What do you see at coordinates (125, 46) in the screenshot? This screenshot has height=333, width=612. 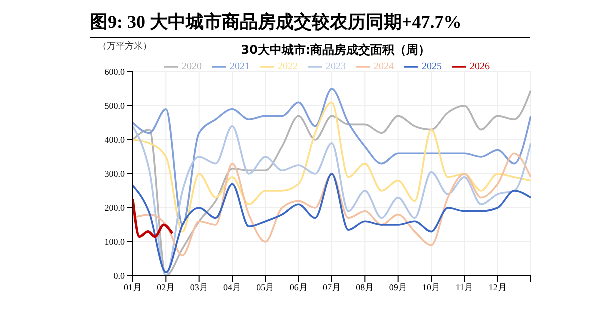 I see `y-axis-title: （万平方米）` at bounding box center [125, 46].